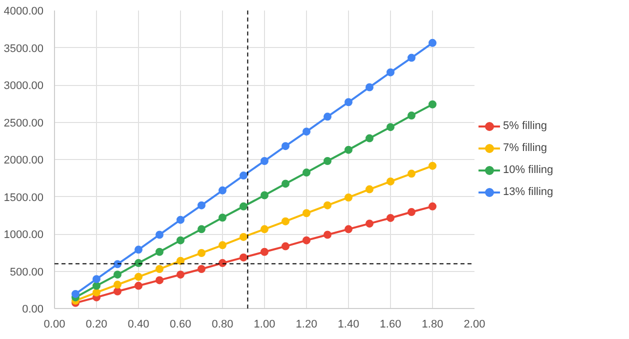 The height and width of the screenshot is (339, 629). What do you see at coordinates (307, 324) in the screenshot?
I see `x-tick-label: 1.20` at bounding box center [307, 324].